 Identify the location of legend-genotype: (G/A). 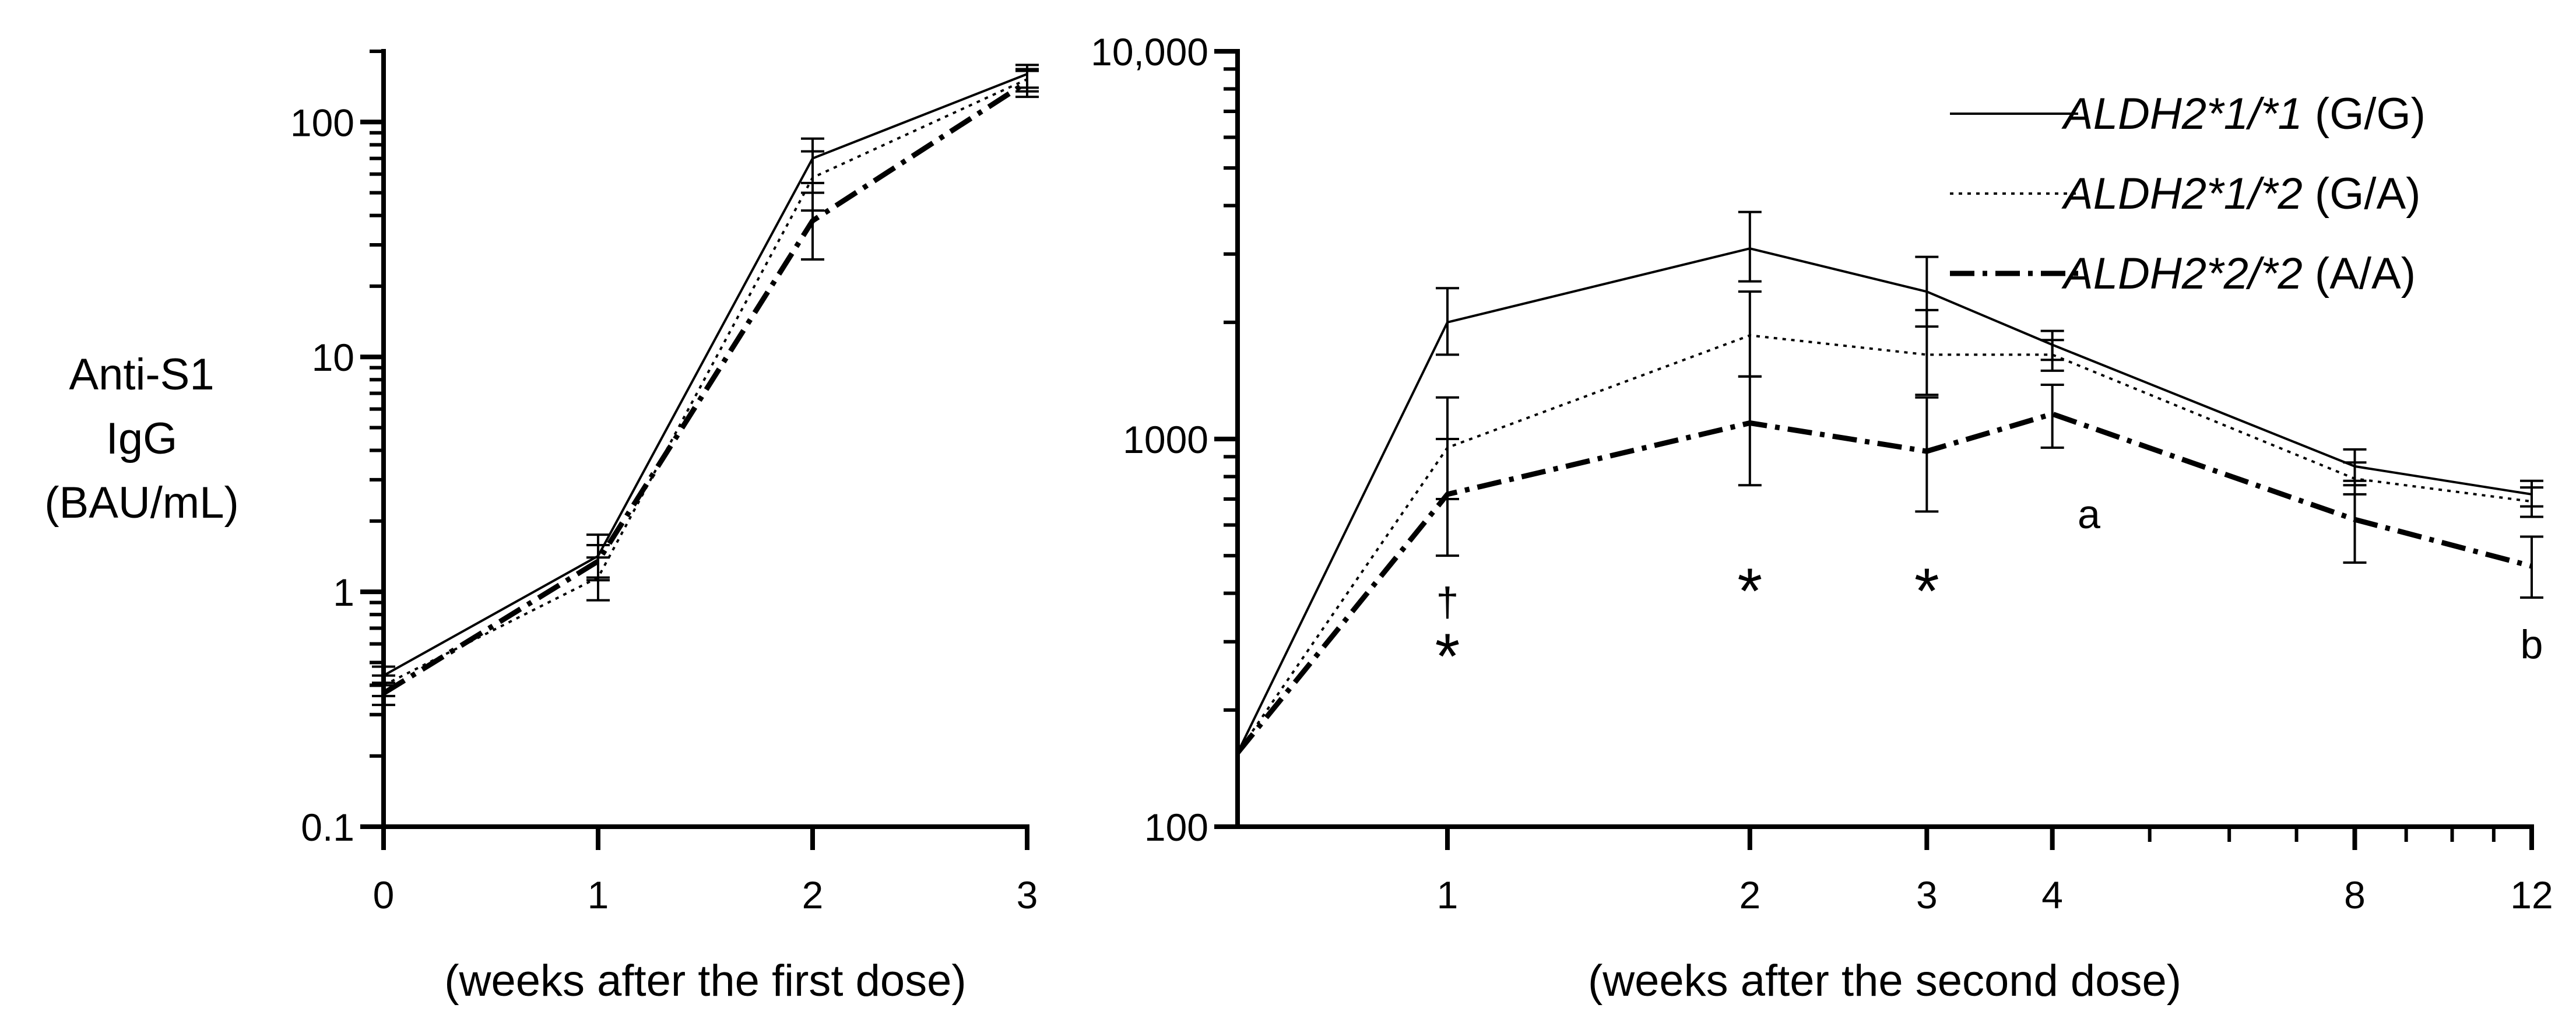
(2362, 194).